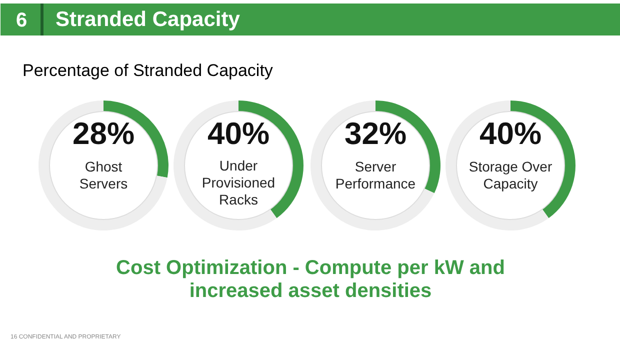 The image size is (620, 348). Describe the element at coordinates (103, 133) in the screenshot. I see `data-label: 28%` at that location.